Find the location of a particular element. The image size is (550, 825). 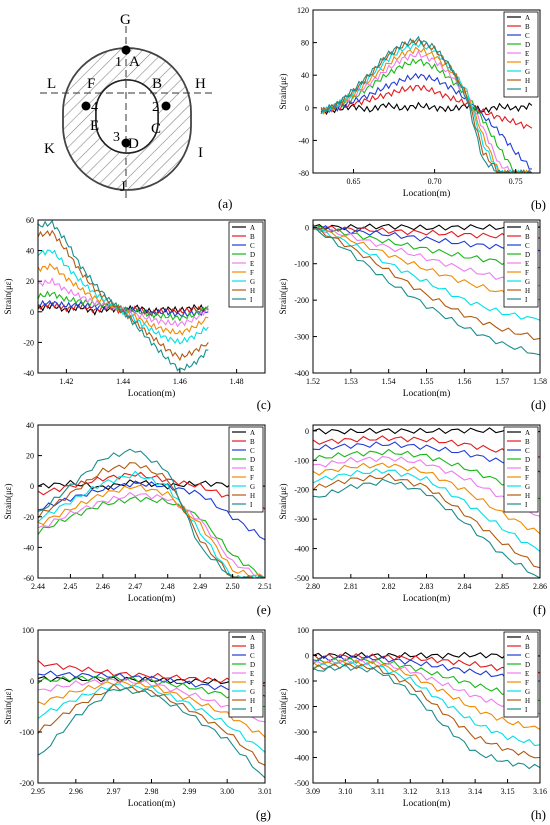

y-tick-label: -400 is located at coordinates (301, 549).